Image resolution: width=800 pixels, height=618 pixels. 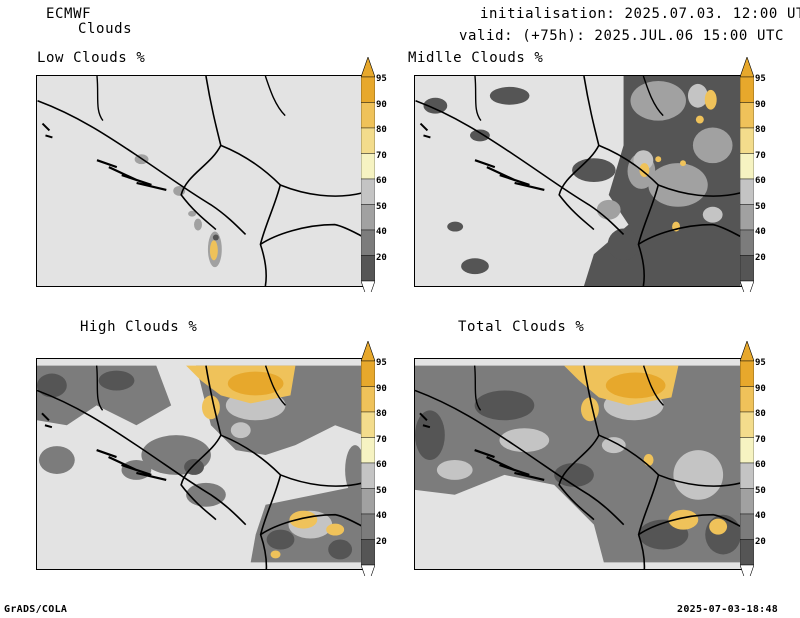 I want to click on low-clouds-field, so click(x=200, y=181).